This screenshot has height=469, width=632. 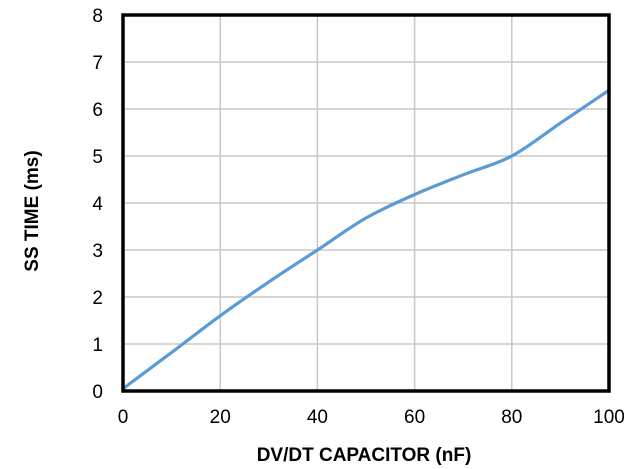 I want to click on x-tick-label: 60, so click(x=414, y=417).